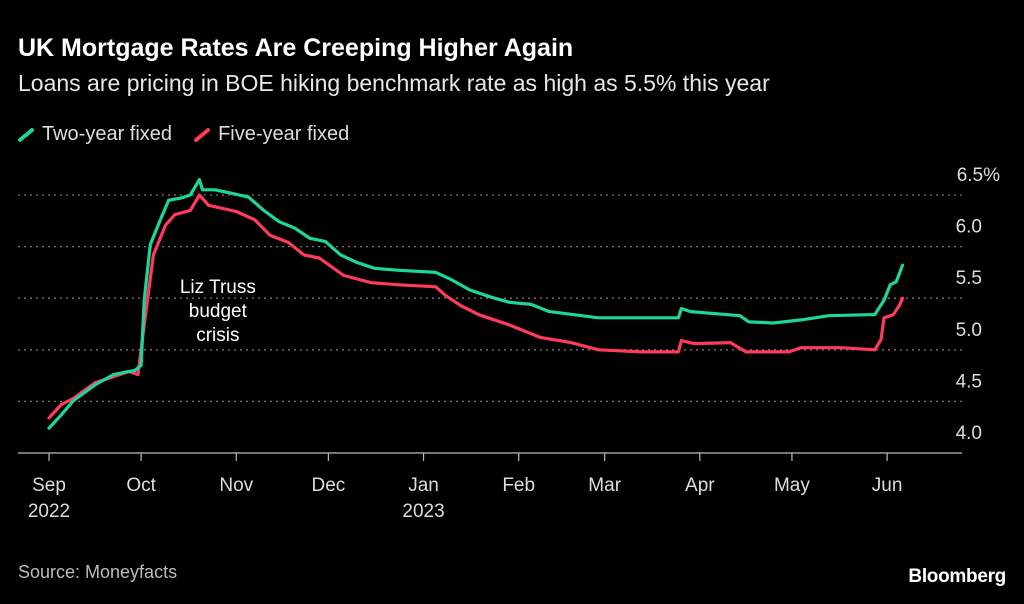  Describe the element at coordinates (969, 278) in the screenshot. I see `y-tick-label: 5.5` at that location.